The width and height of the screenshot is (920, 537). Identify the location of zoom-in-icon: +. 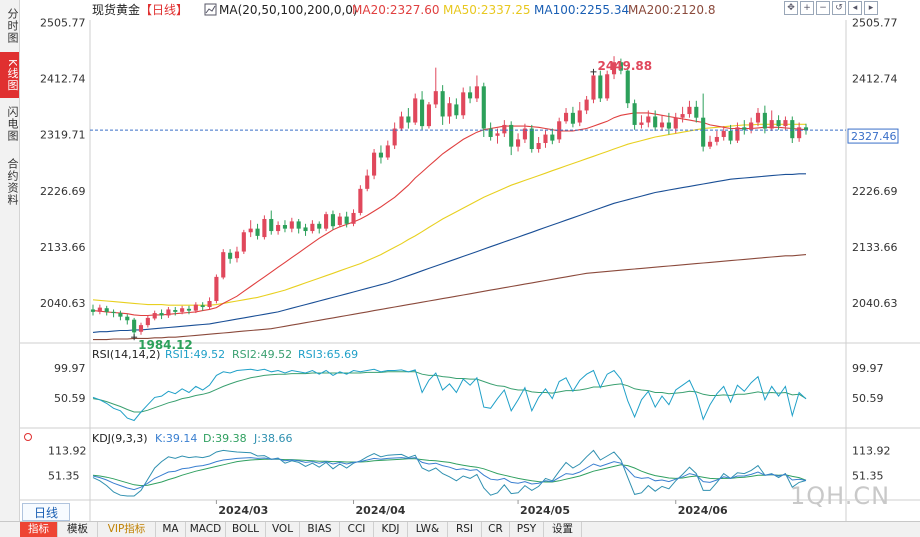
(807, 8).